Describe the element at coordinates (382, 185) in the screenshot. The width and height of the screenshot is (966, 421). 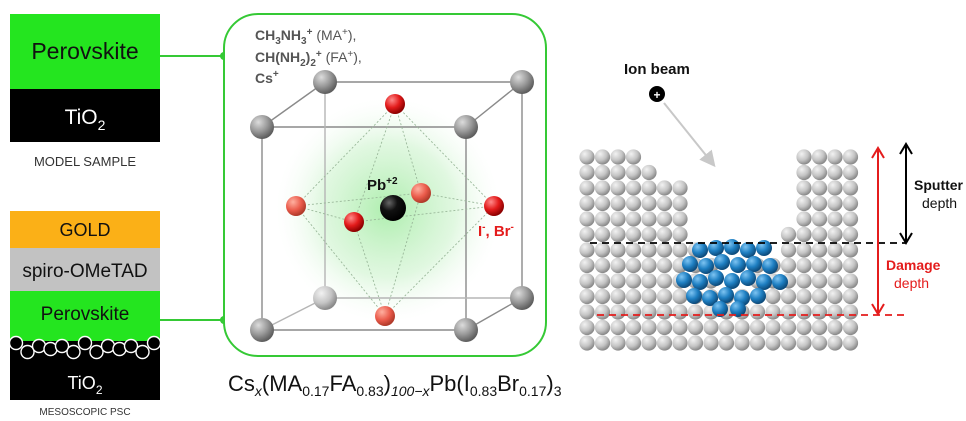
I see `pb-label: Pb+2` at that location.